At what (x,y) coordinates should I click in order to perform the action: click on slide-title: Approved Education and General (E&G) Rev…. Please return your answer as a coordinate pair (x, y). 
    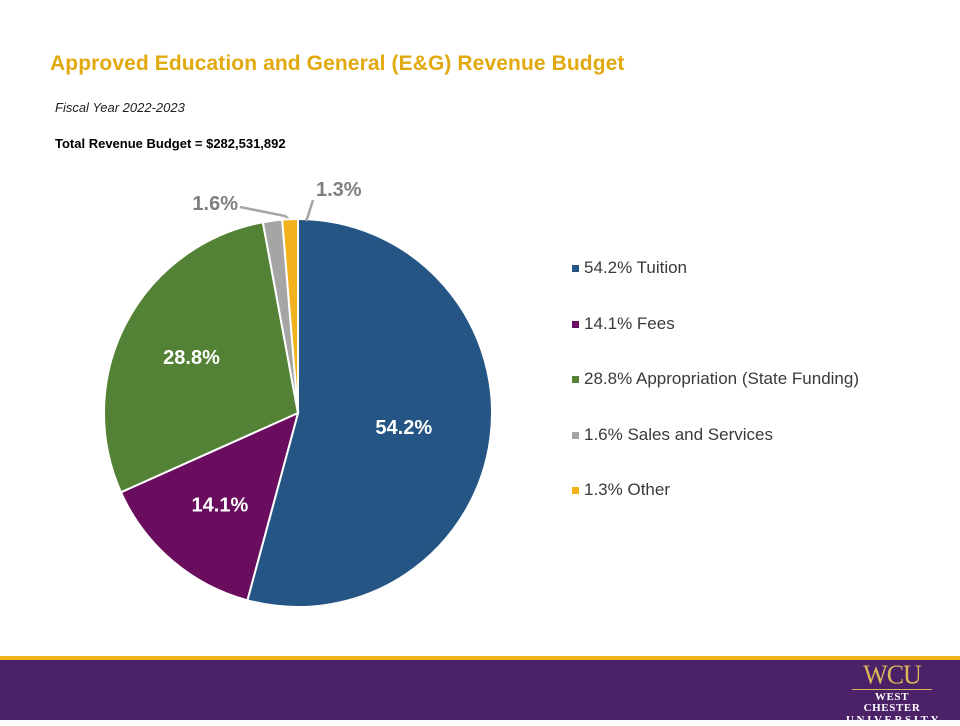
    Looking at the image, I should click on (337, 63).